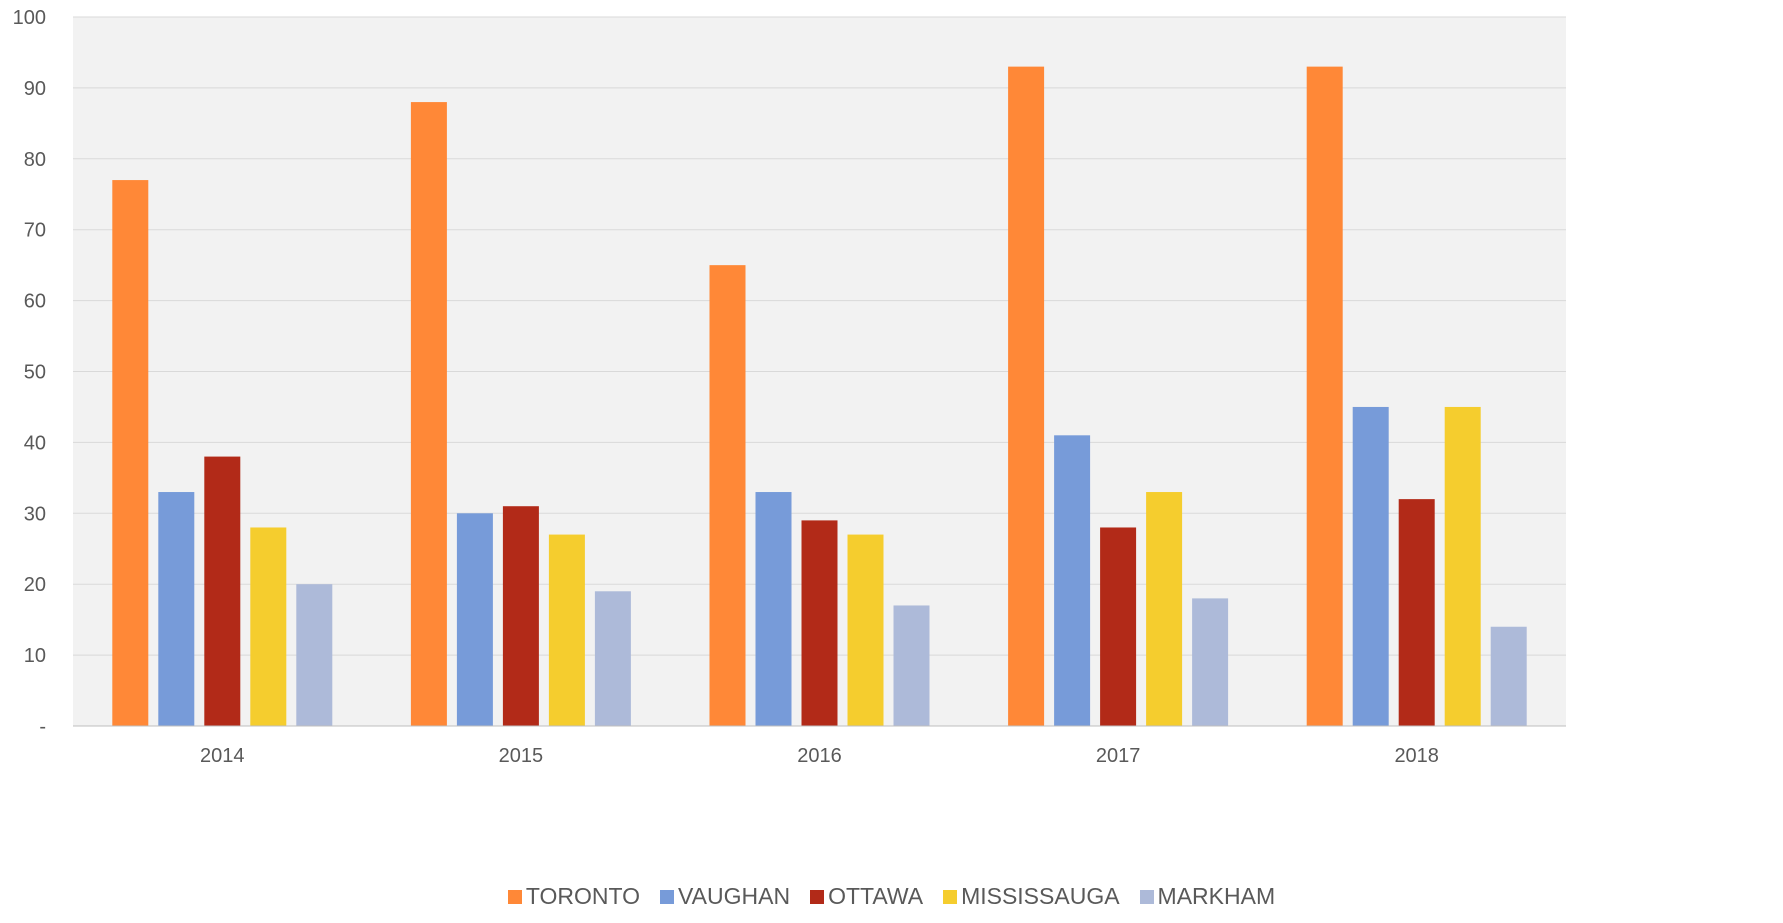 This screenshot has width=1783, height=923. Describe the element at coordinates (1040, 896) in the screenshot. I see `legend-label: MISSISSAUGA` at that location.